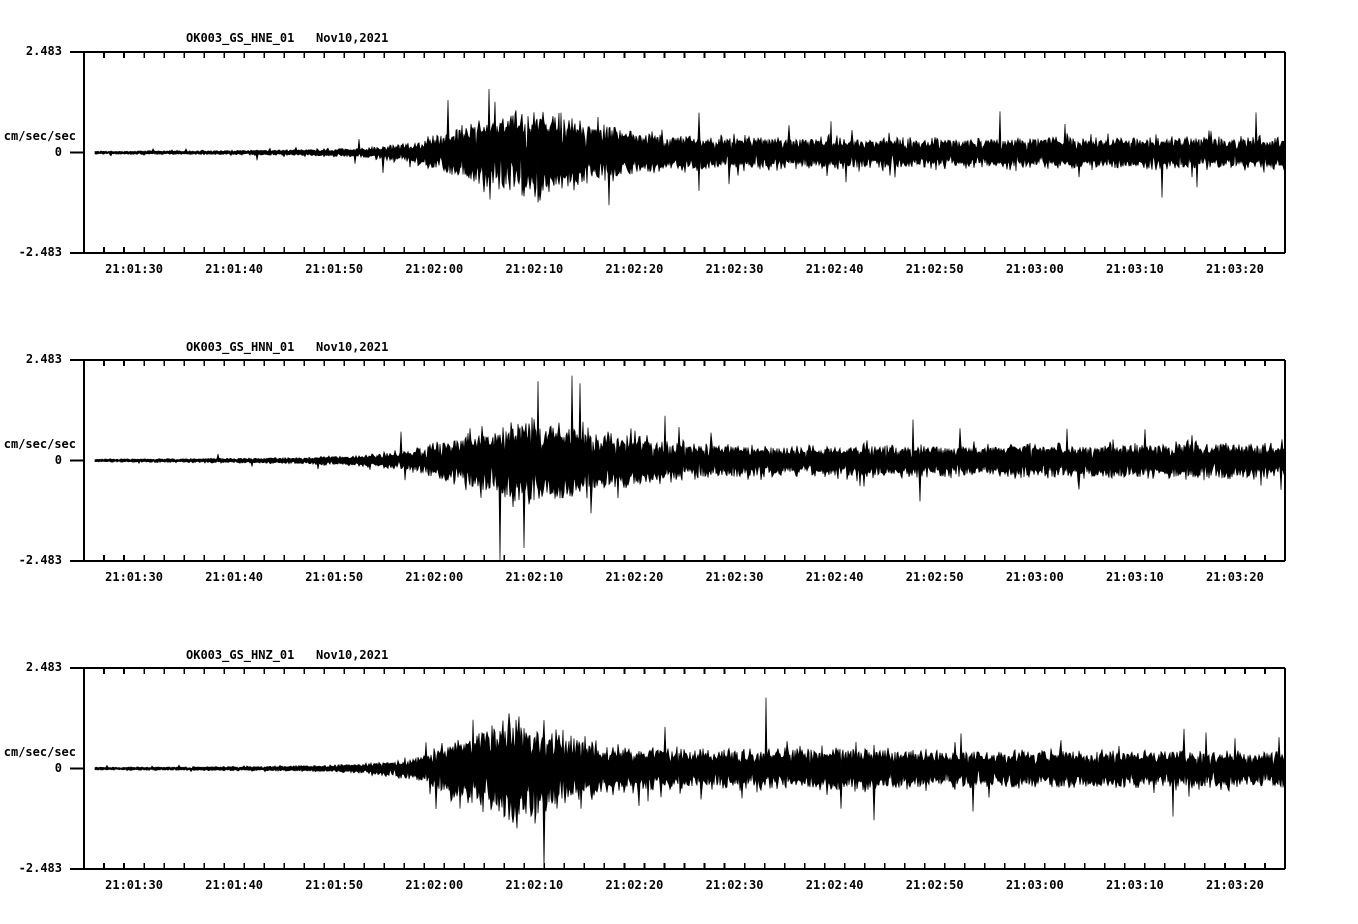  I want to click on y-tick-label-hnn-2: -2.483, so click(40, 560).